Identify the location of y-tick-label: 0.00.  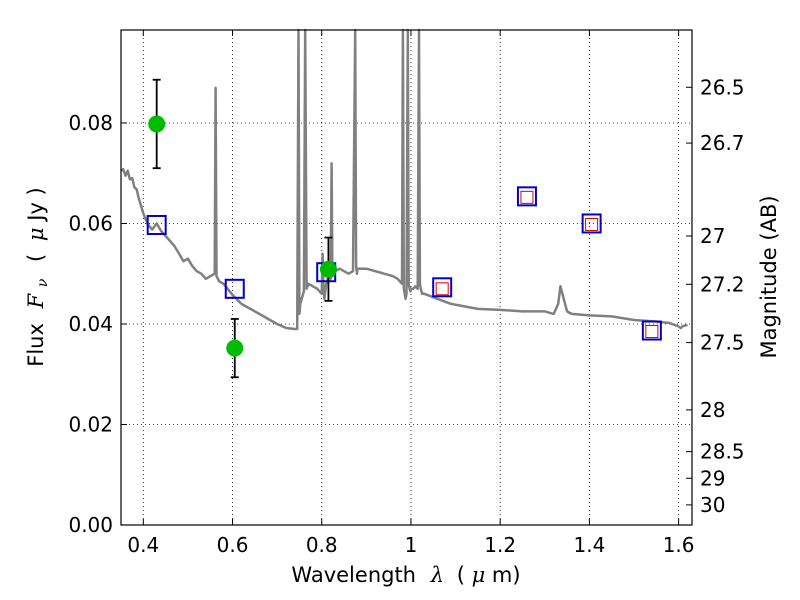
(90, 525).